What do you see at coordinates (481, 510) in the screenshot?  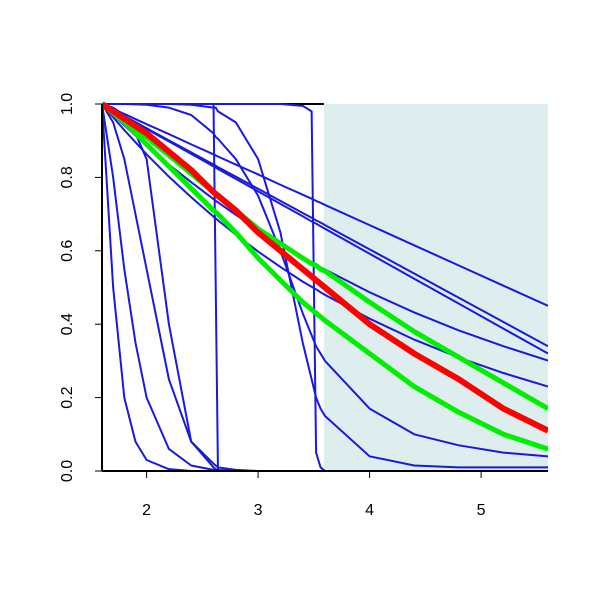 I see `x-tick-label: 5` at bounding box center [481, 510].